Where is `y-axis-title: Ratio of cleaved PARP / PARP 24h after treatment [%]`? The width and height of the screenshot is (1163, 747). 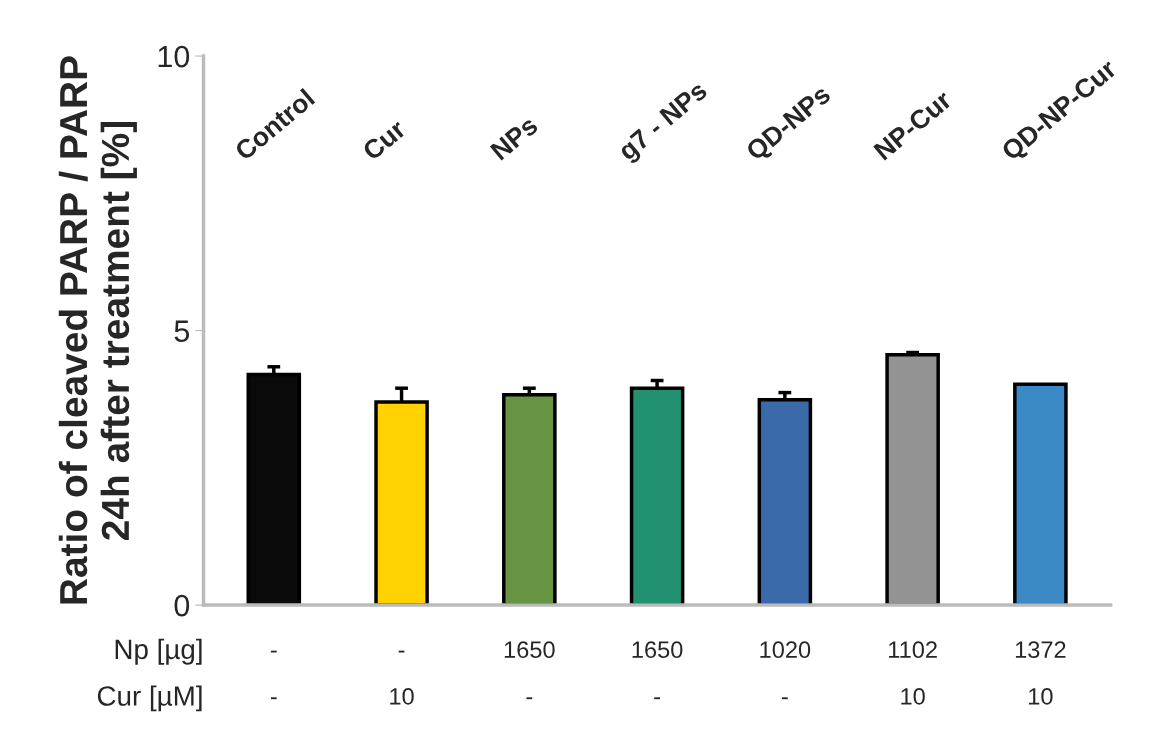 y-axis-title: Ratio of cleaved PARP / PARP 24h after treatment [%] is located at coordinates (97, 330).